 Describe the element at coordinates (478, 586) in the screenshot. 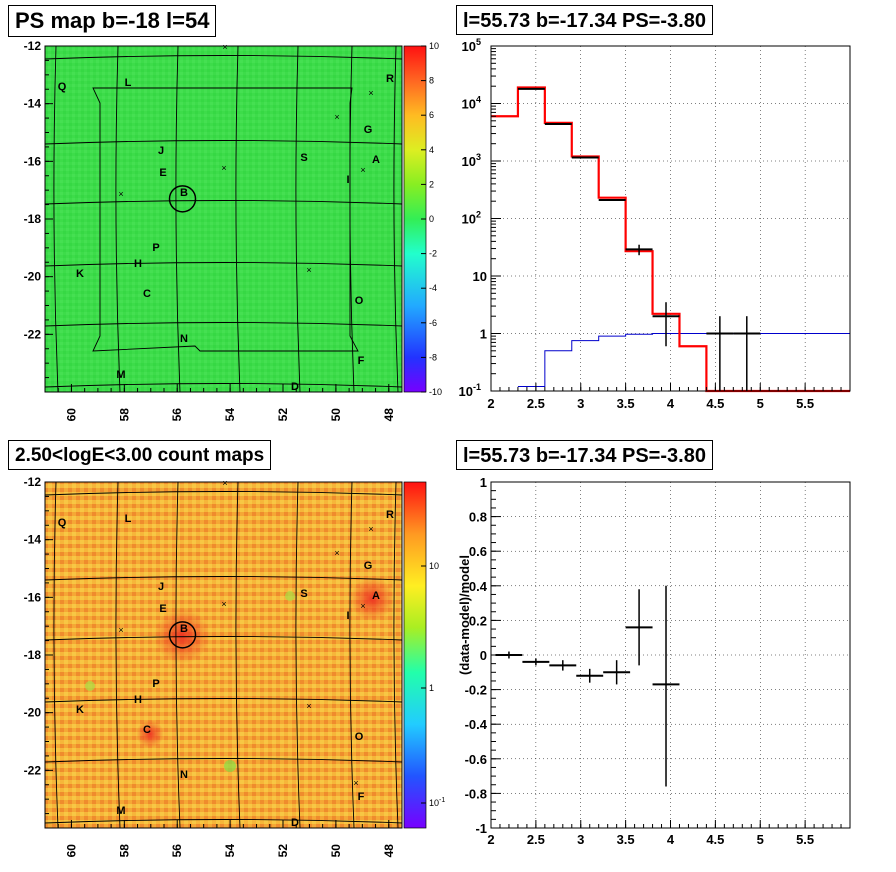

I see `y-tick-label: 0.4` at that location.